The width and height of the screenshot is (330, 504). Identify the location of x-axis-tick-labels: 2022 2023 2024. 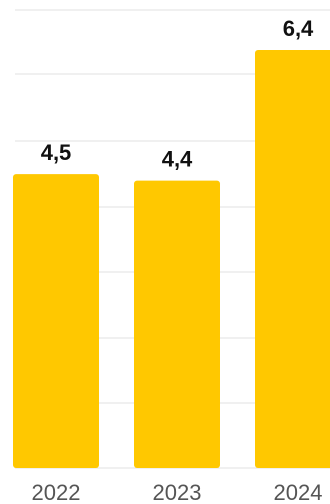
(177, 492).